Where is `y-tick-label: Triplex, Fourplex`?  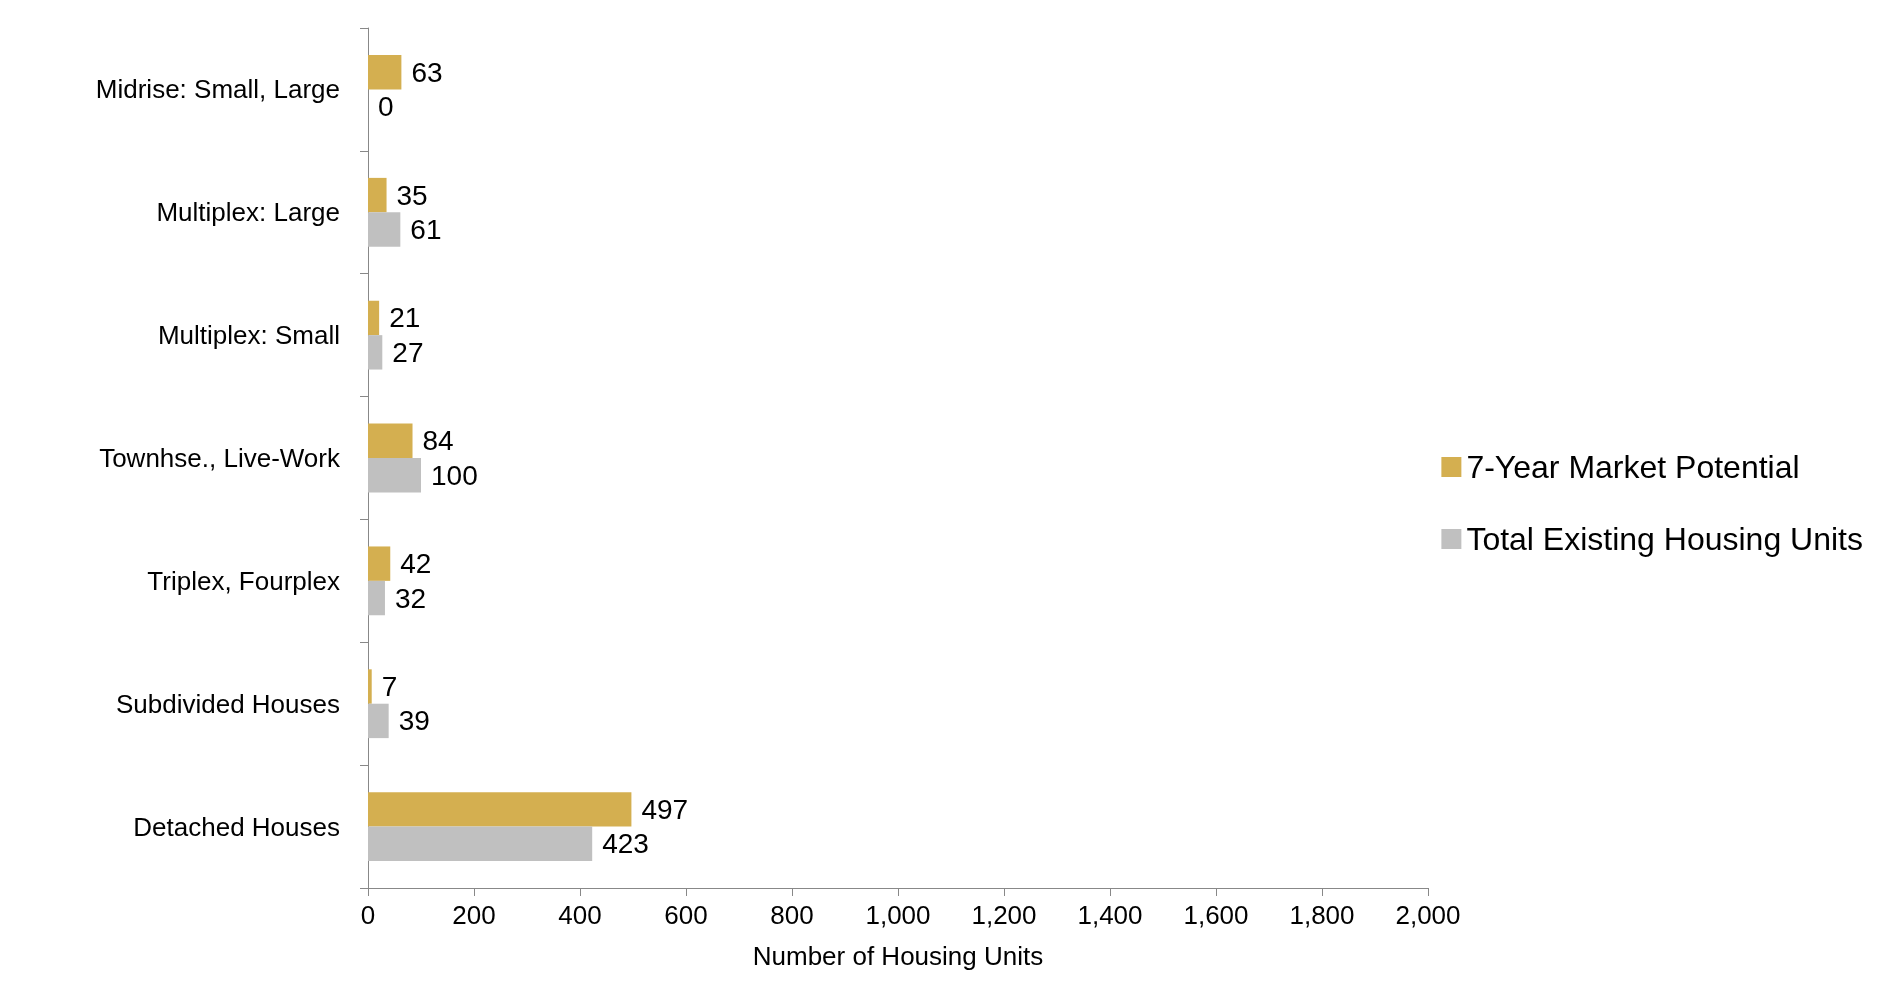 y-tick-label: Triplex, Fourplex is located at coordinates (243, 580).